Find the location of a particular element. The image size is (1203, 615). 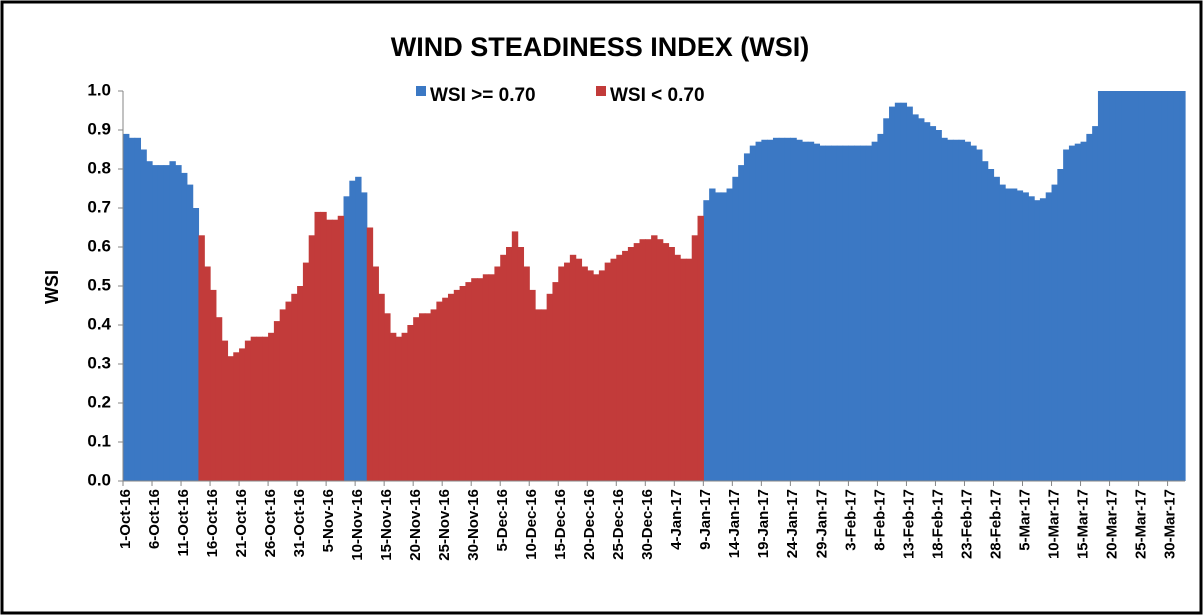

x-tick-label: 20-Nov-16 is located at coordinates (415, 525).